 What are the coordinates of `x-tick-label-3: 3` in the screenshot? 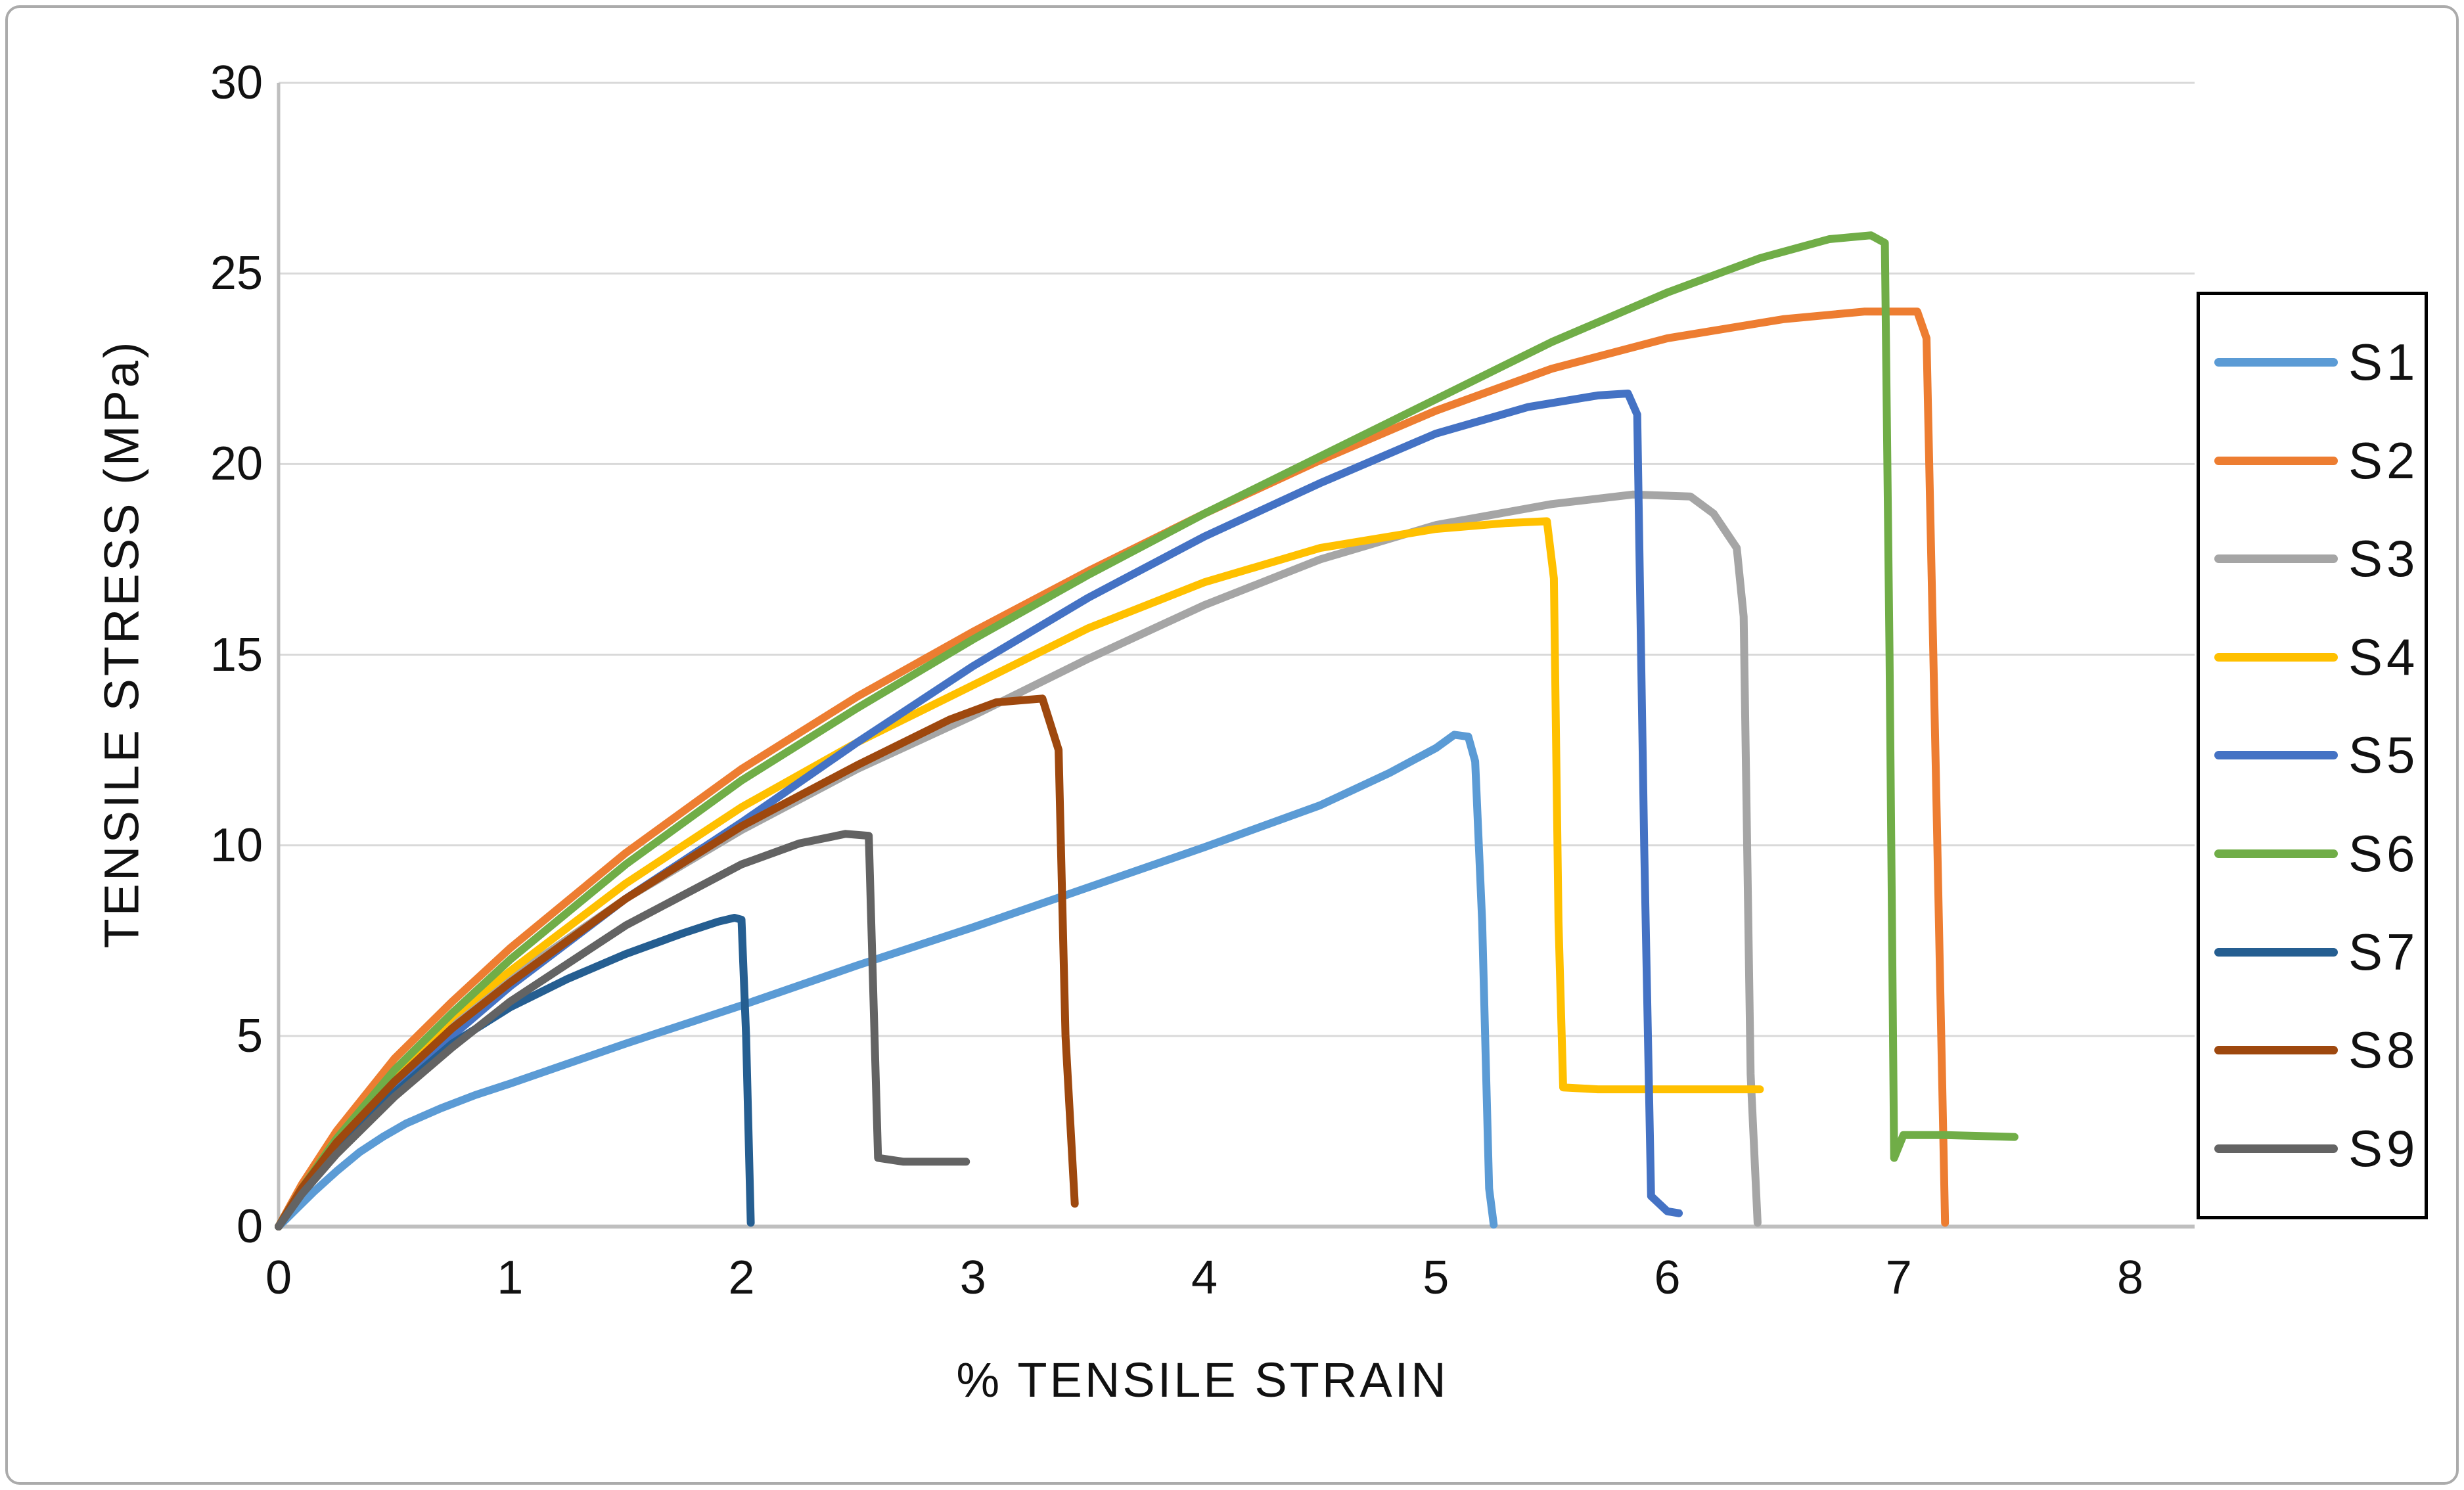 It's located at (973, 1278).